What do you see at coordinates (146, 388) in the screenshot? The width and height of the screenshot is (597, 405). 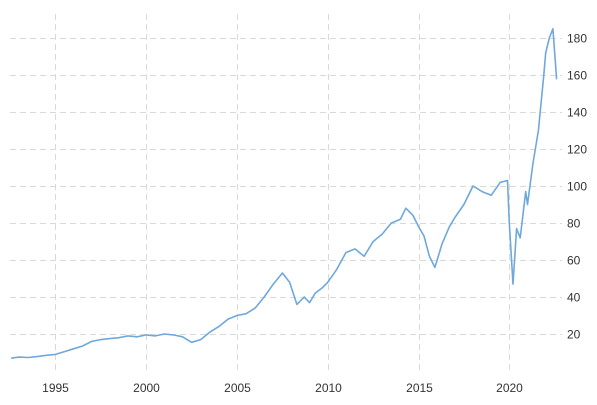 I see `x-tick-label: 2000` at bounding box center [146, 388].